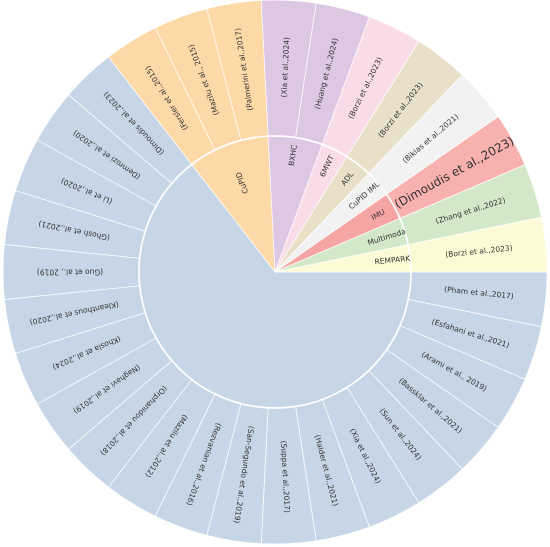 This screenshot has height=547, width=550. Describe the element at coordinates (285, 476) in the screenshot. I see `slice-label-daphnet-7: (Suppa et al.,2017)` at that location.